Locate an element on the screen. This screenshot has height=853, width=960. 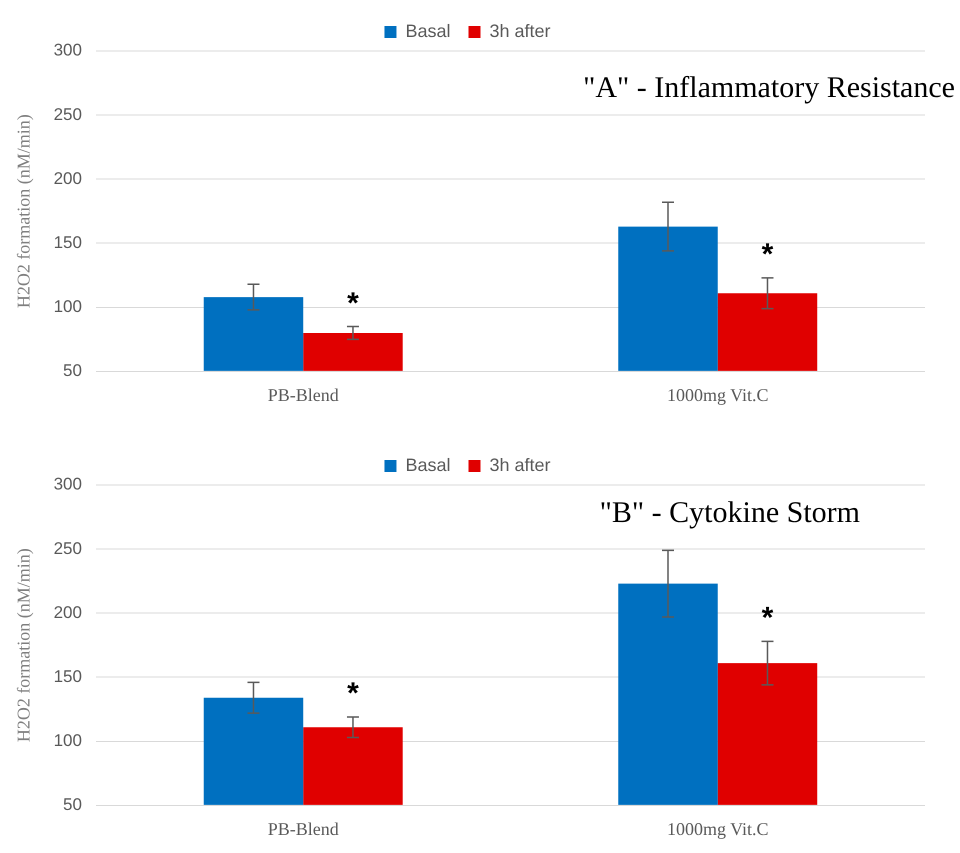
chart-title: "B" - Cytokine Storm is located at coordinates (730, 512).